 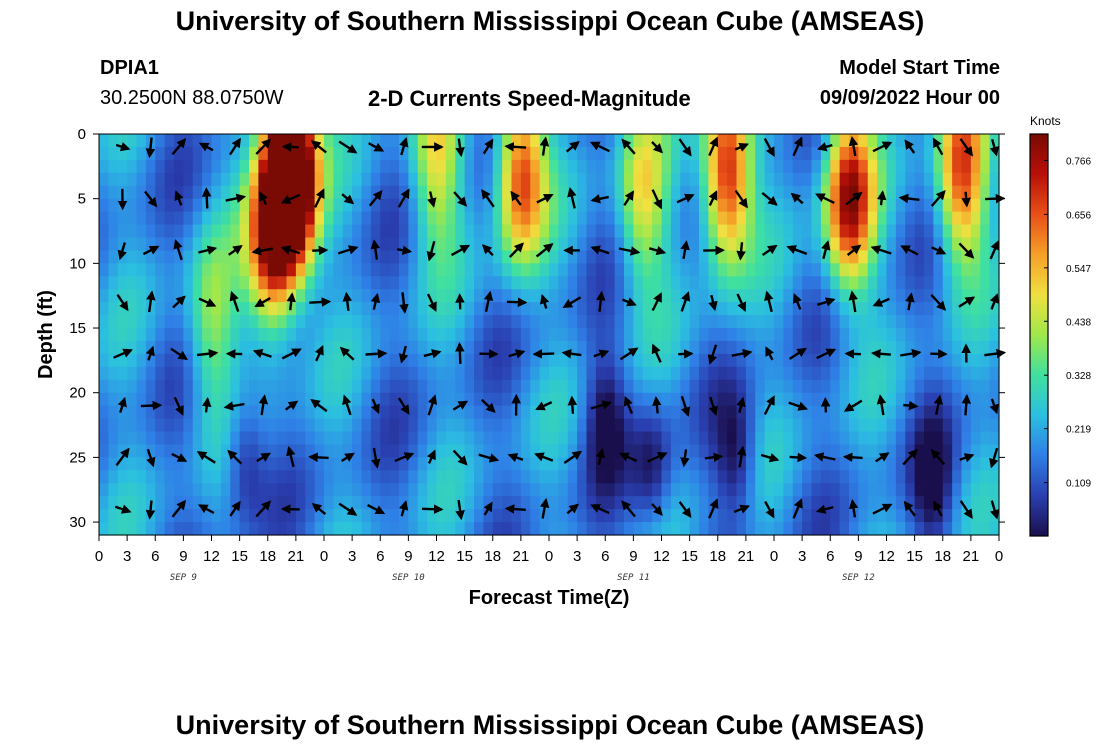 What do you see at coordinates (408, 556) in the screenshot?
I see `x-tick-label: 9` at bounding box center [408, 556].